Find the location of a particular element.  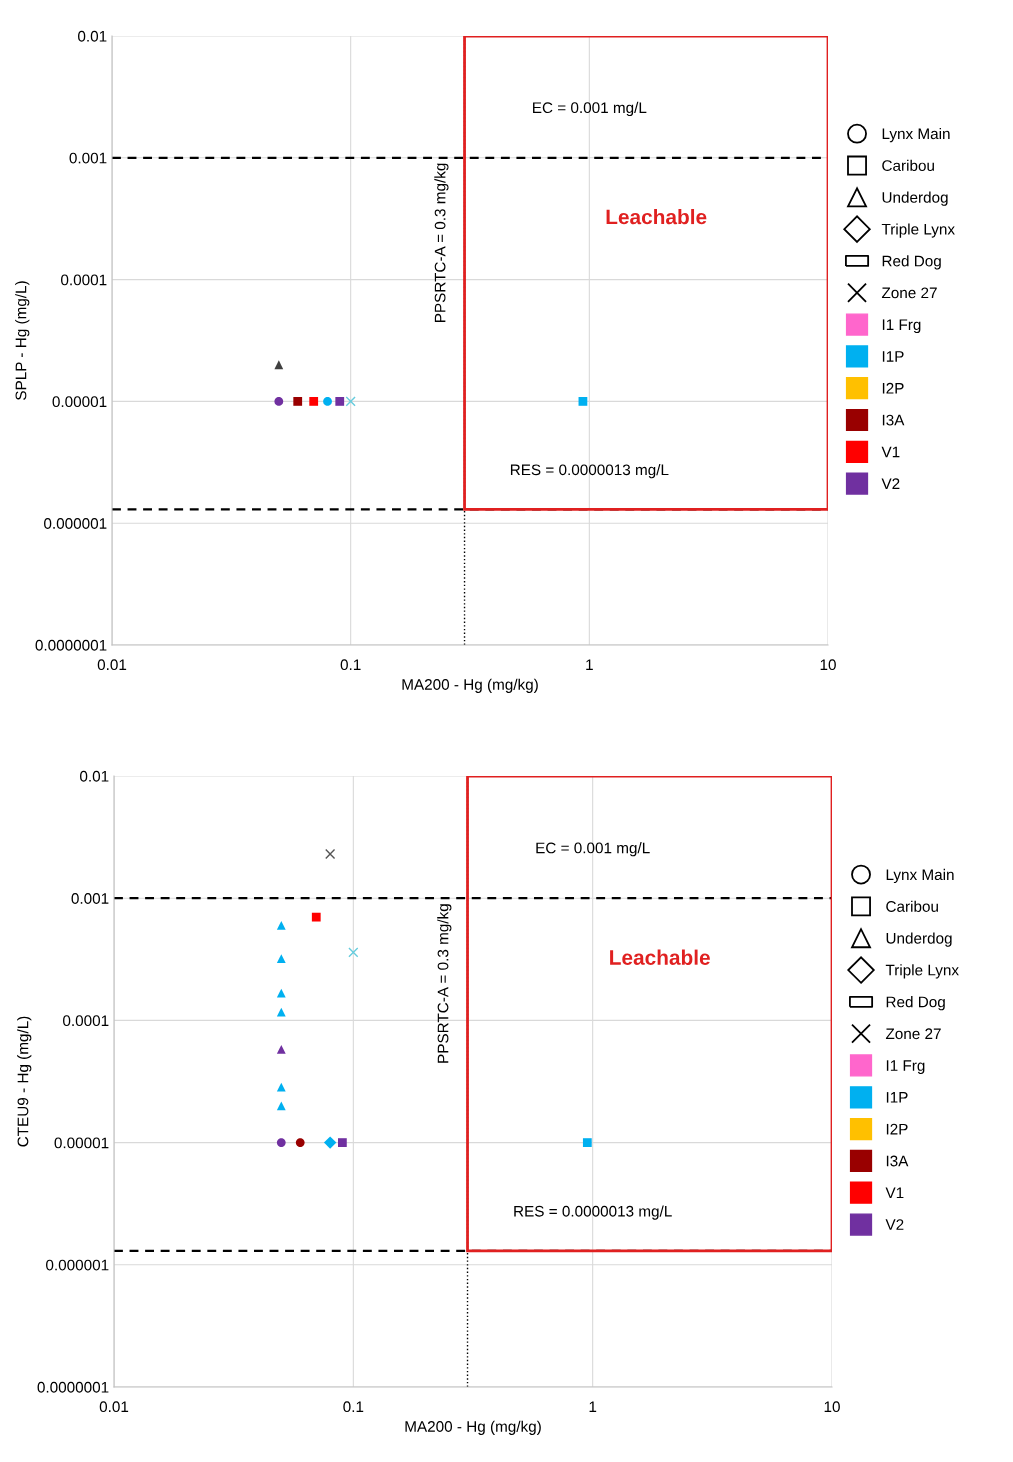

y-axis-title: SPLP - Hg (mg/L) is located at coordinates (22, 340).